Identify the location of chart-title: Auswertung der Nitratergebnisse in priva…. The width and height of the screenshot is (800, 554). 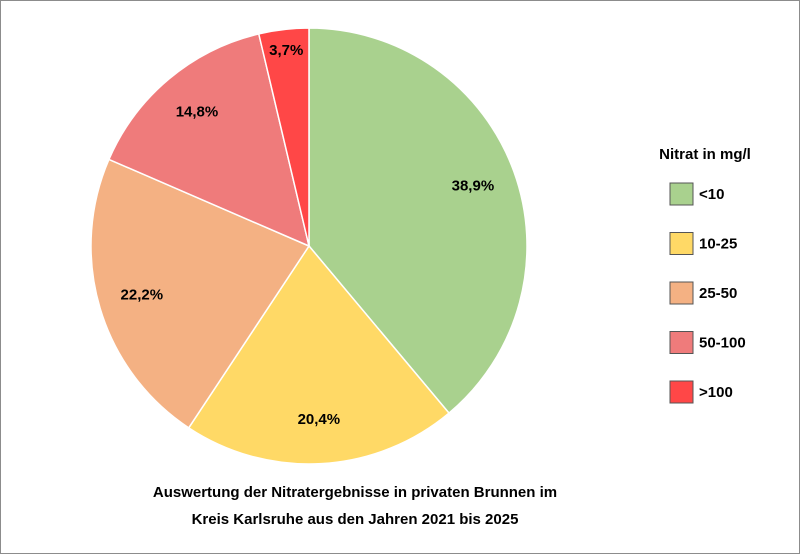
(355, 492).